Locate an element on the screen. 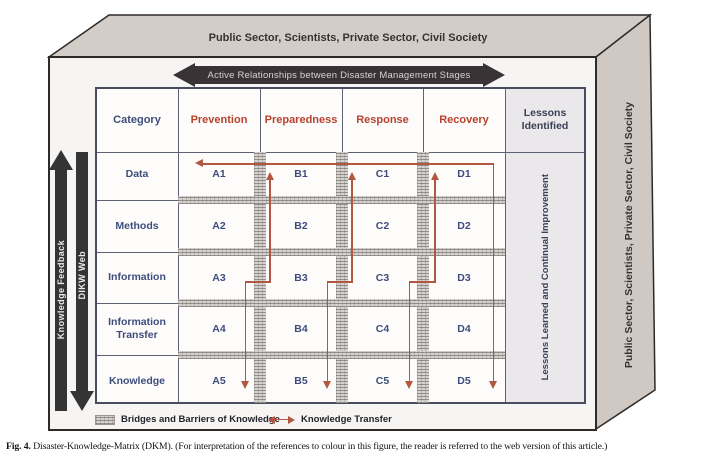 The width and height of the screenshot is (704, 461). header-preparedness: Preparedness is located at coordinates (301, 120).